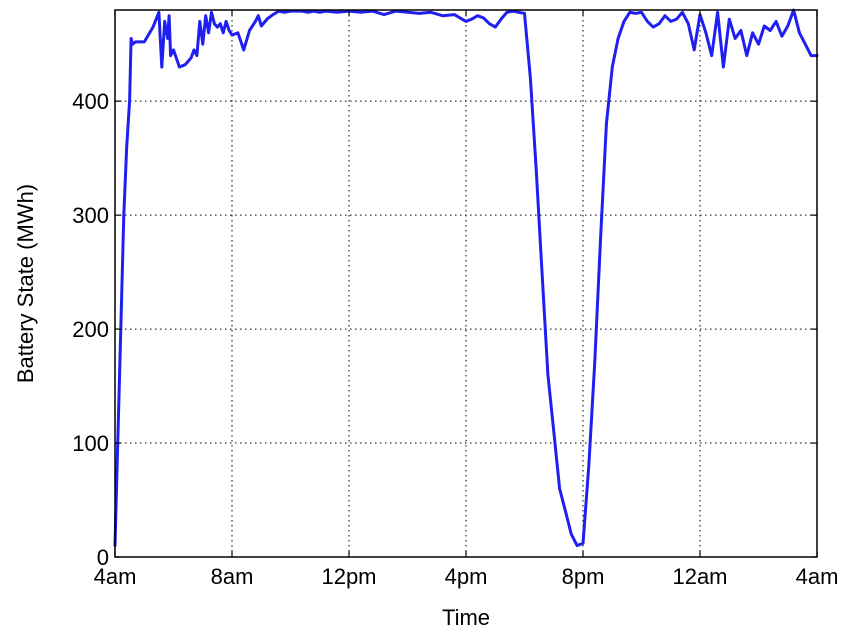 This screenshot has height=632, width=852. What do you see at coordinates (466, 617) in the screenshot?
I see `x-axis-label: Time` at bounding box center [466, 617].